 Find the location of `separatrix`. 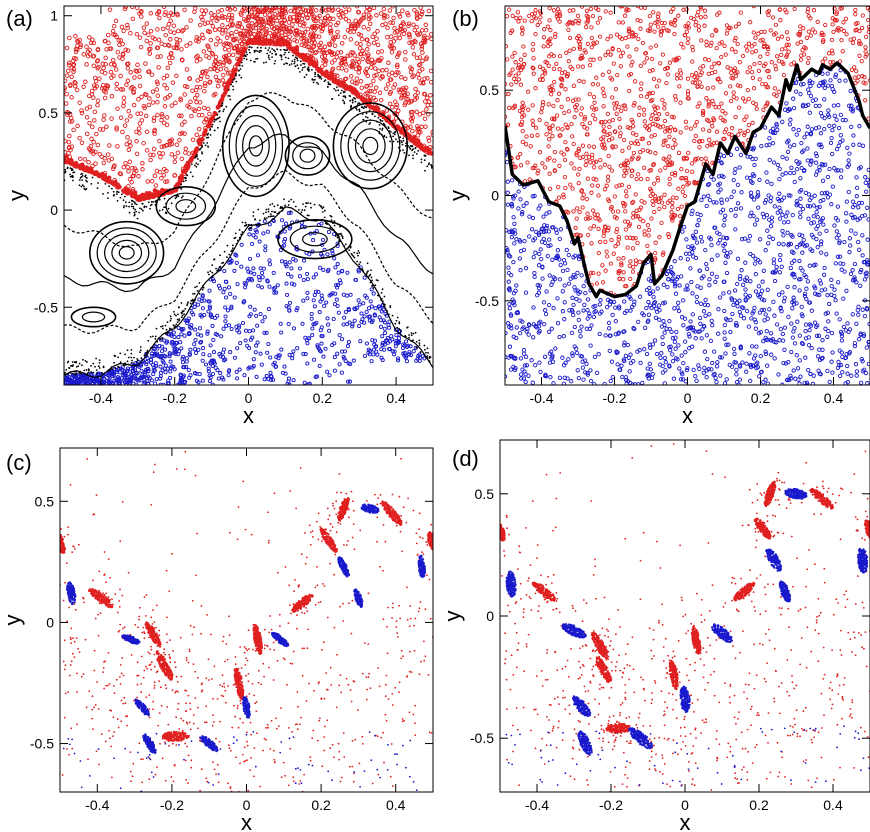

separatrix is located at coordinates (248, 292).